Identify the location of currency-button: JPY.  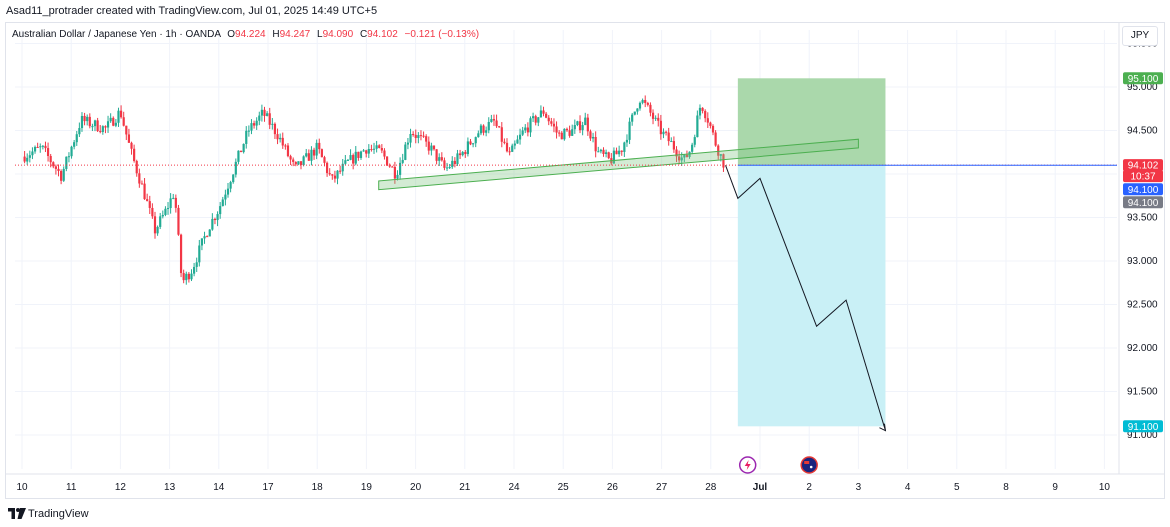
(1140, 36).